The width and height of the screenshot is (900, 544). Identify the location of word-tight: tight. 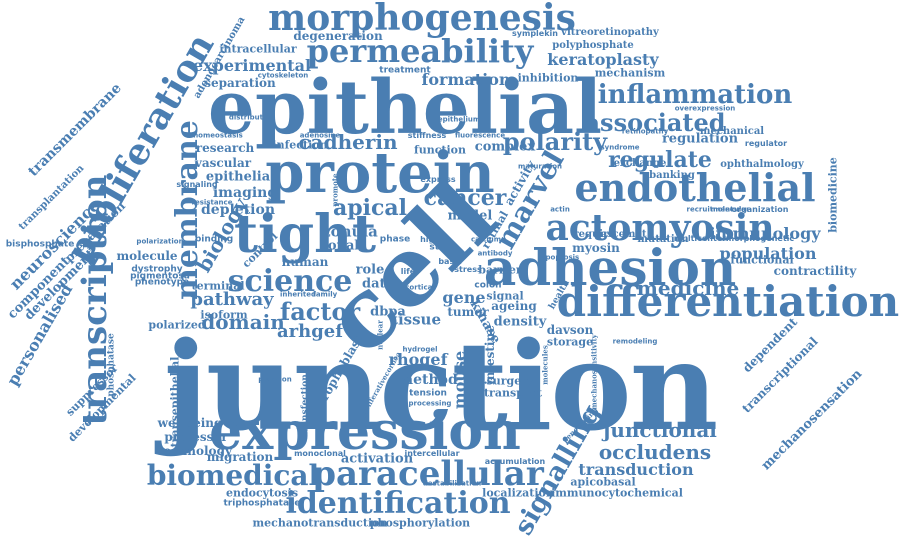
(305, 234).